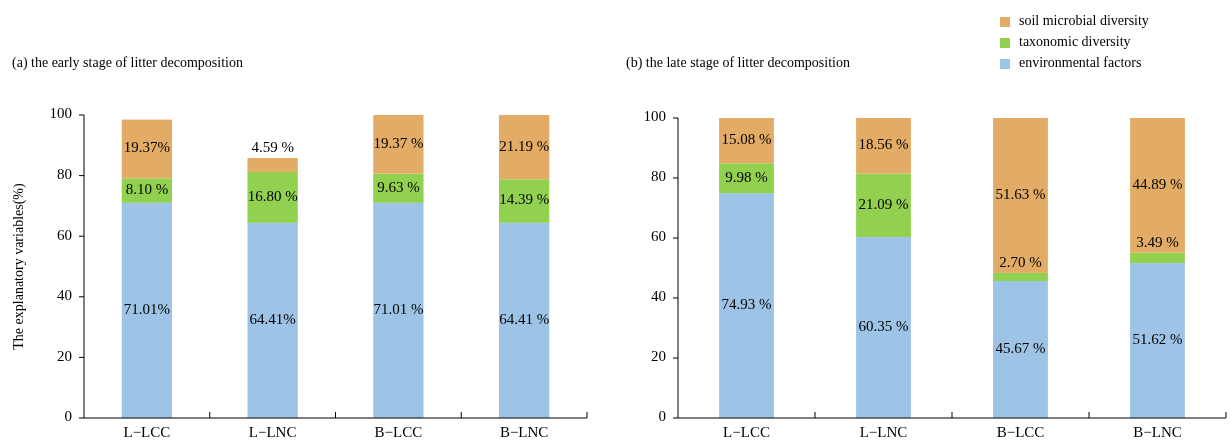  I want to click on data-label: 51.62 %, so click(1157, 339).